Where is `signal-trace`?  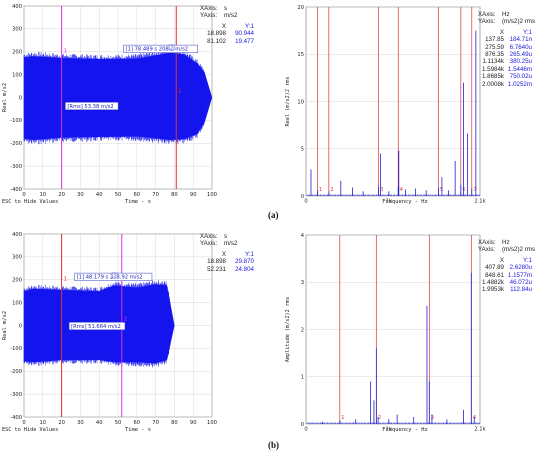
signal-trace is located at coordinates (114, 96).